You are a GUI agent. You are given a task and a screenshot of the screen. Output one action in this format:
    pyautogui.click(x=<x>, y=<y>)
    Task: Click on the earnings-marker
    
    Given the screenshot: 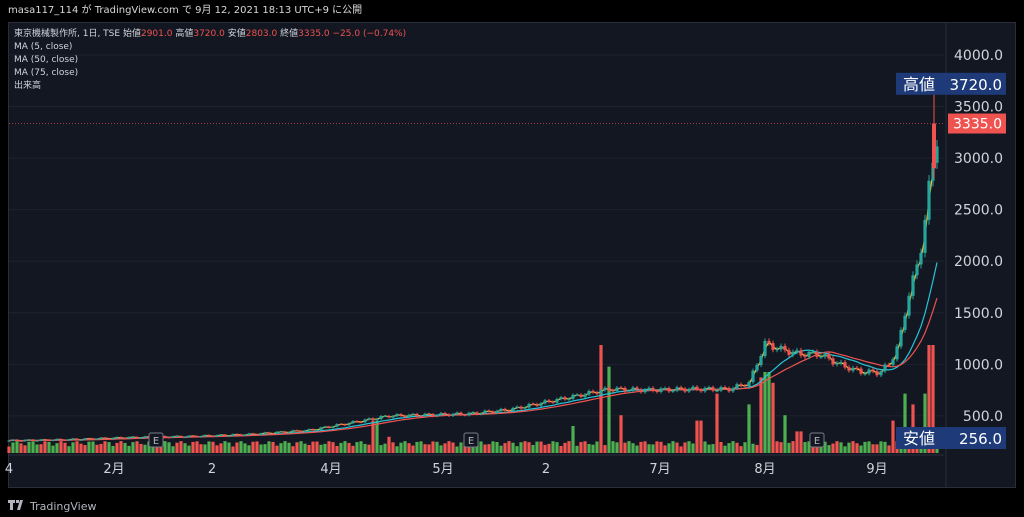 What is the action you would take?
    pyautogui.click(x=471, y=440)
    